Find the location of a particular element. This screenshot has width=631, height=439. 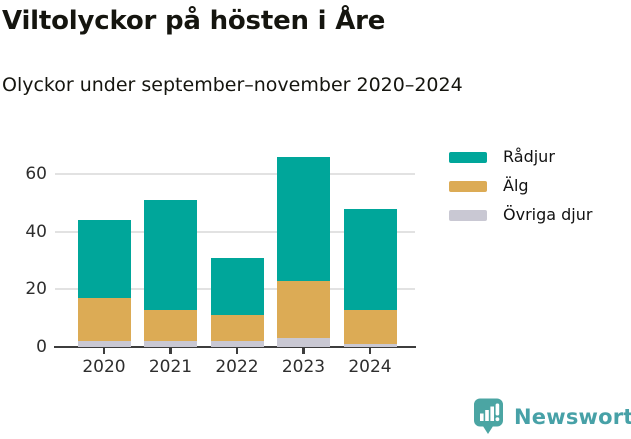

y-tick-label-0: 0 is located at coordinates (41, 347).